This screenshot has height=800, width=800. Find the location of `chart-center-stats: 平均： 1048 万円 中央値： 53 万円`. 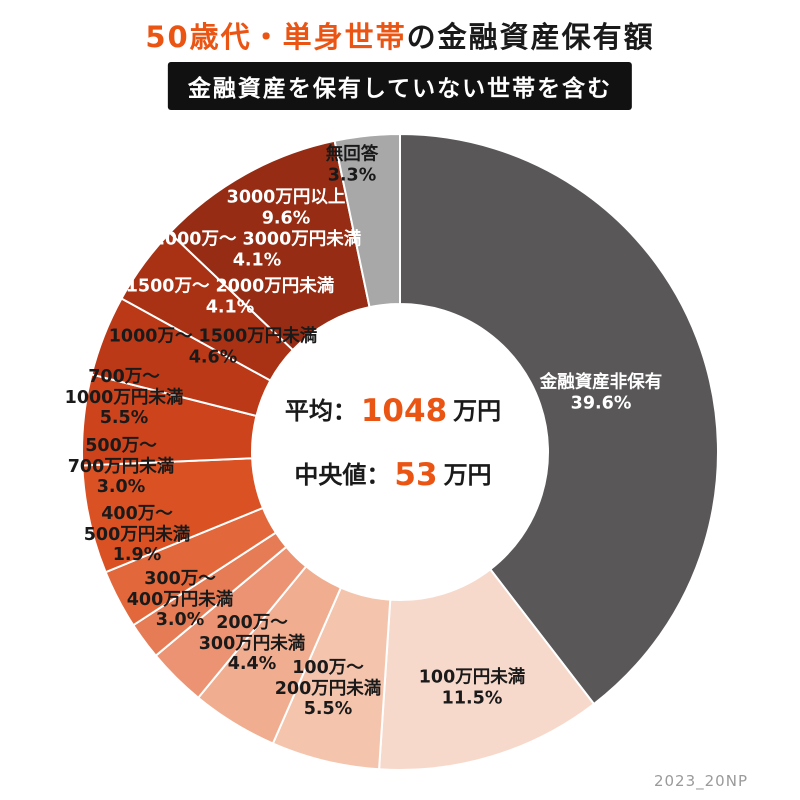

chart-center-stats: 平均： 1048 万円 中央値： 53 万円 is located at coordinates (393, 455).